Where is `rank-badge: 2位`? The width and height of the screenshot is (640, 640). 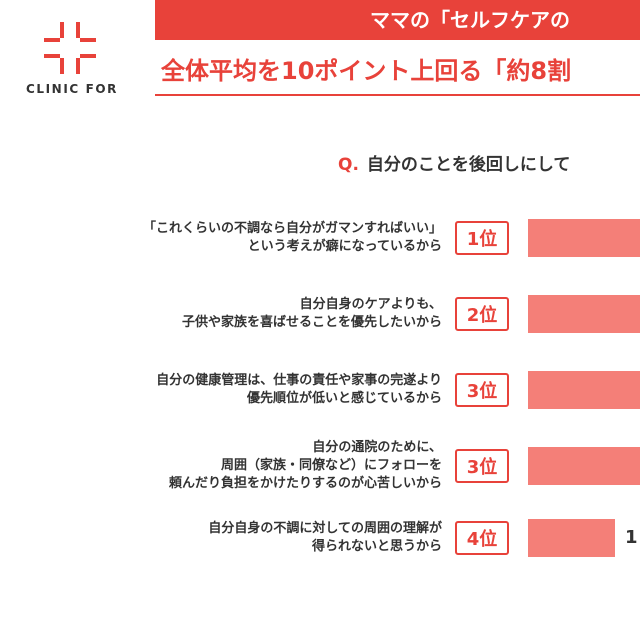
rank-badge: 2位 is located at coordinates (482, 314).